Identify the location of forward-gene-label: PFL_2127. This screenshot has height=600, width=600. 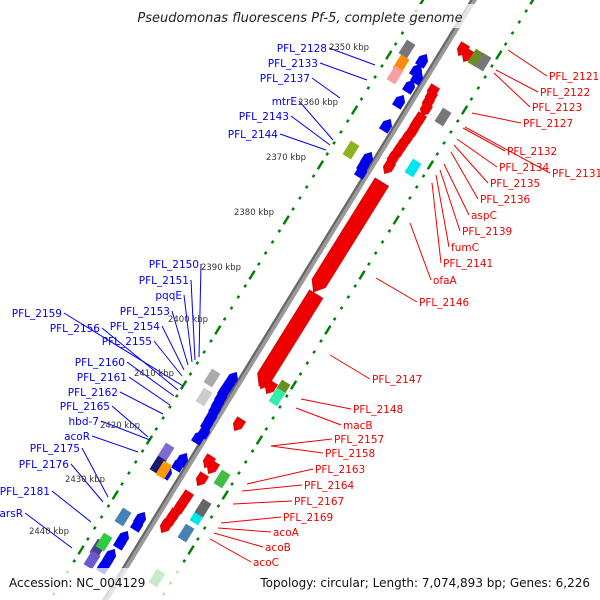
(548, 124).